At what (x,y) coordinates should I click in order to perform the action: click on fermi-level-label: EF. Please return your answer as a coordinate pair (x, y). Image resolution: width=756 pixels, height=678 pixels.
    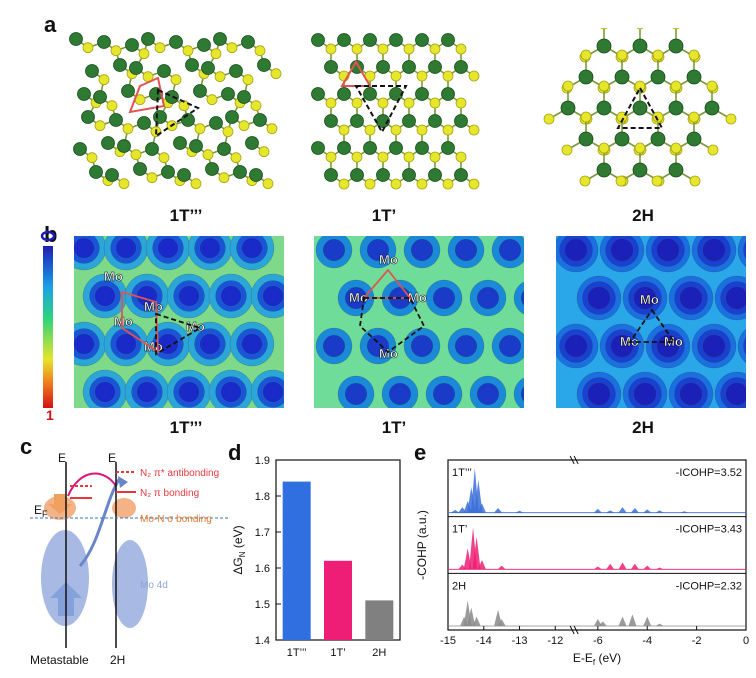
    Looking at the image, I should click on (41, 511).